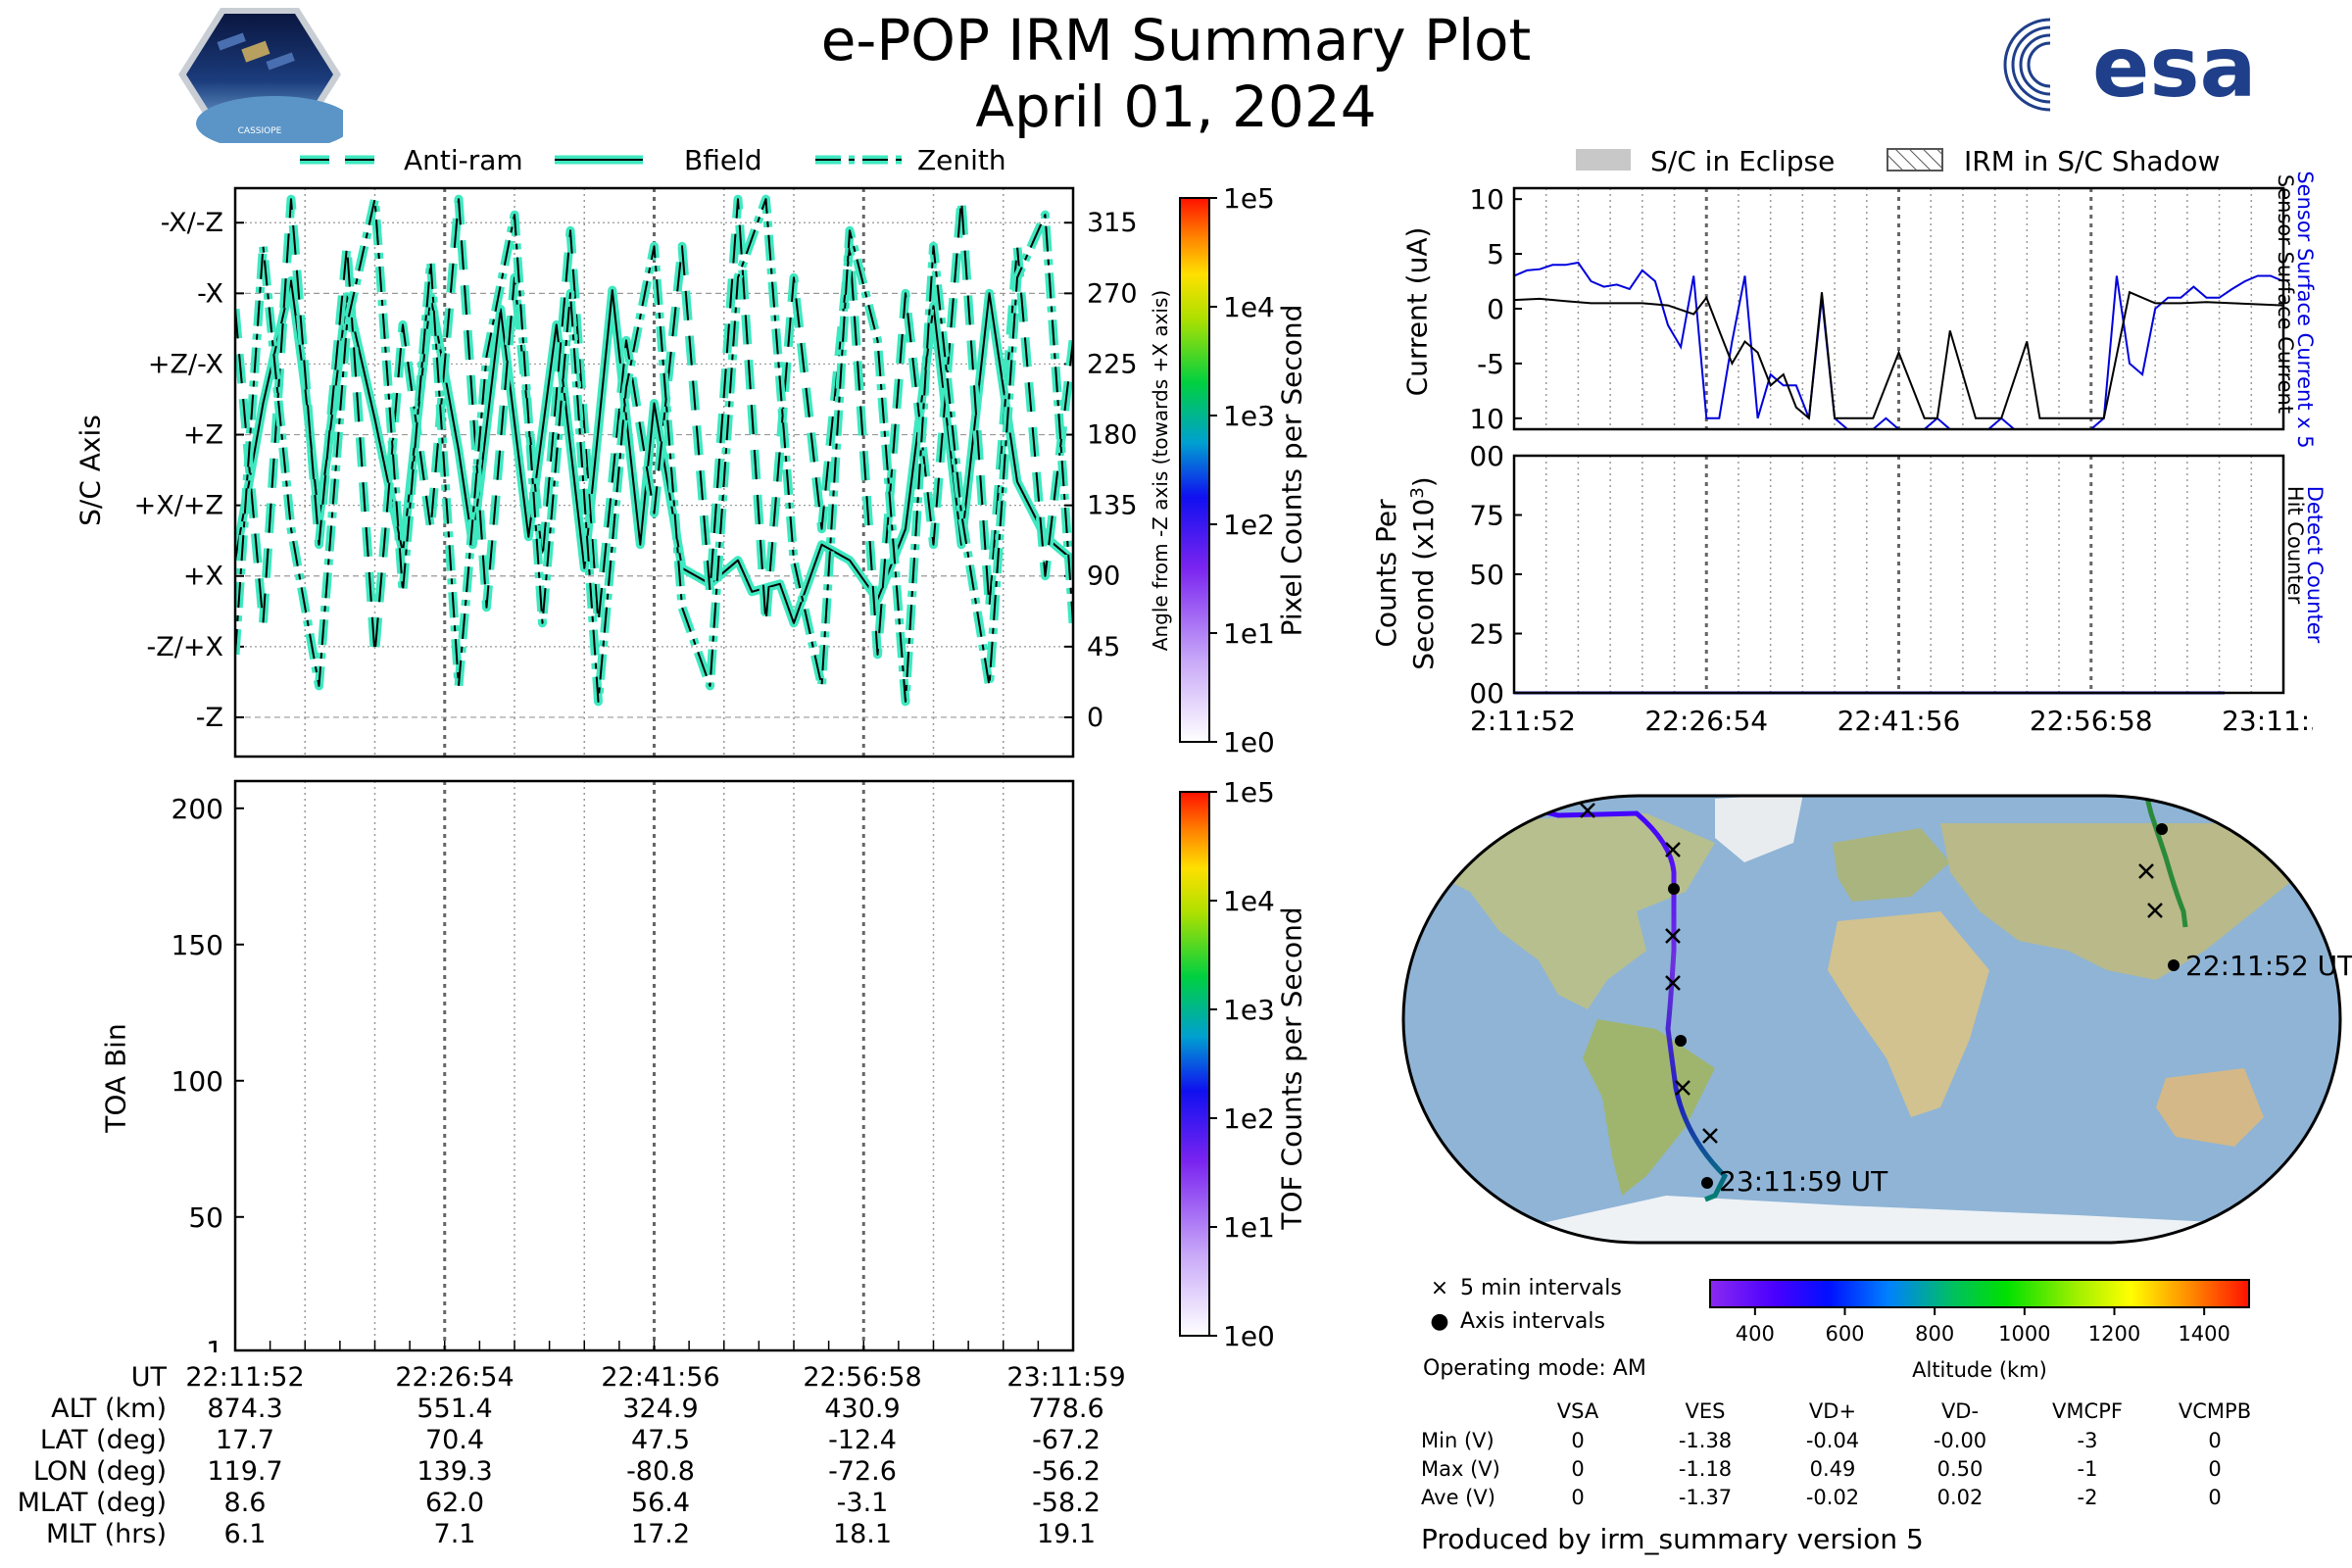  I want to click on axis-ytick-label: +Z, so click(203, 435).